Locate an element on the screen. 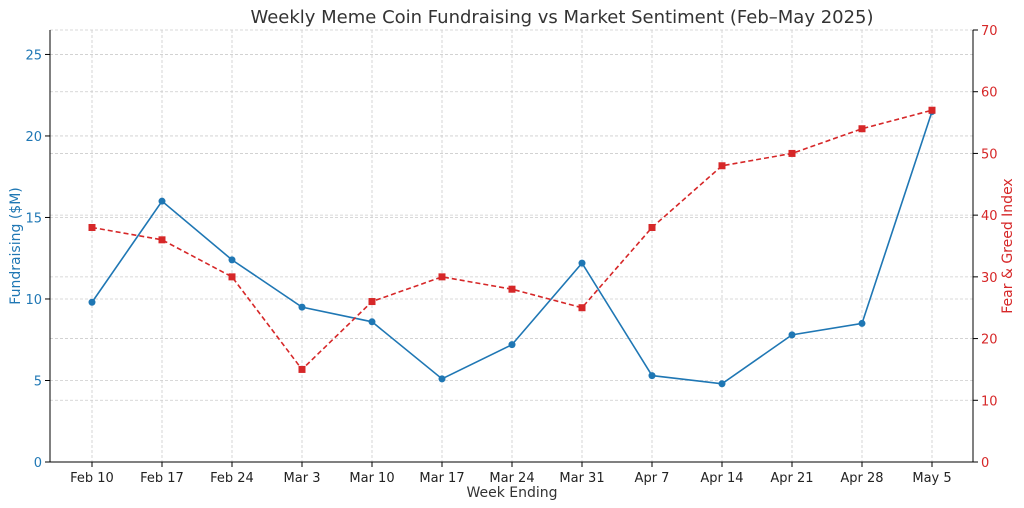 The height and width of the screenshot is (508, 1024). right-tick-label: 10 is located at coordinates (989, 401).